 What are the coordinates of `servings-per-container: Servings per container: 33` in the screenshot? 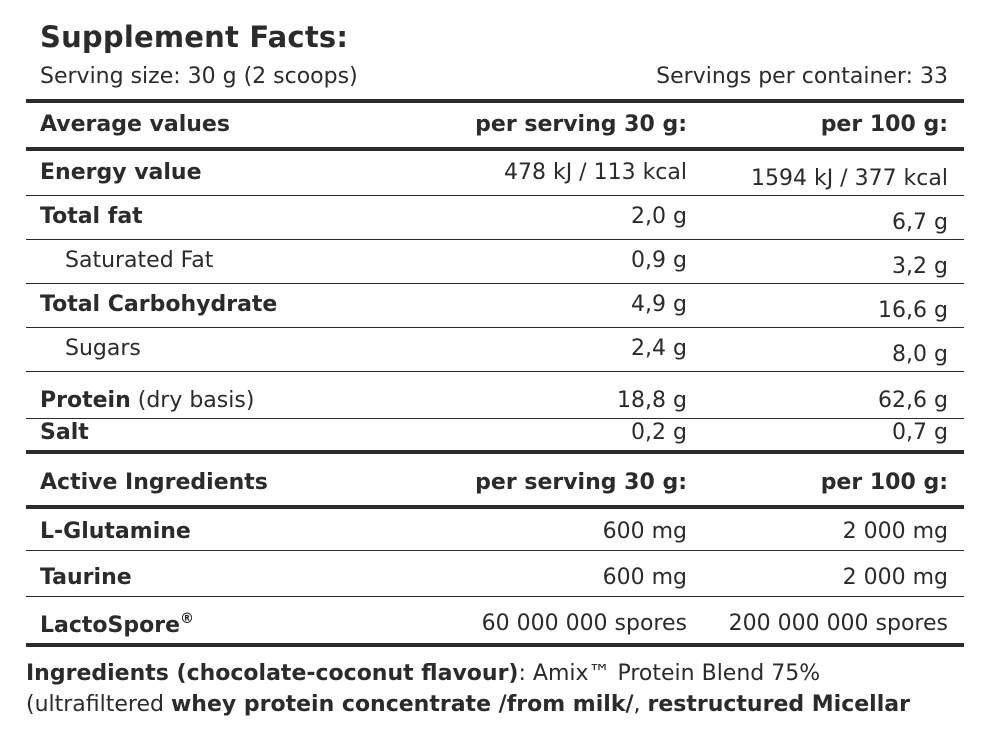 It's located at (802, 76).